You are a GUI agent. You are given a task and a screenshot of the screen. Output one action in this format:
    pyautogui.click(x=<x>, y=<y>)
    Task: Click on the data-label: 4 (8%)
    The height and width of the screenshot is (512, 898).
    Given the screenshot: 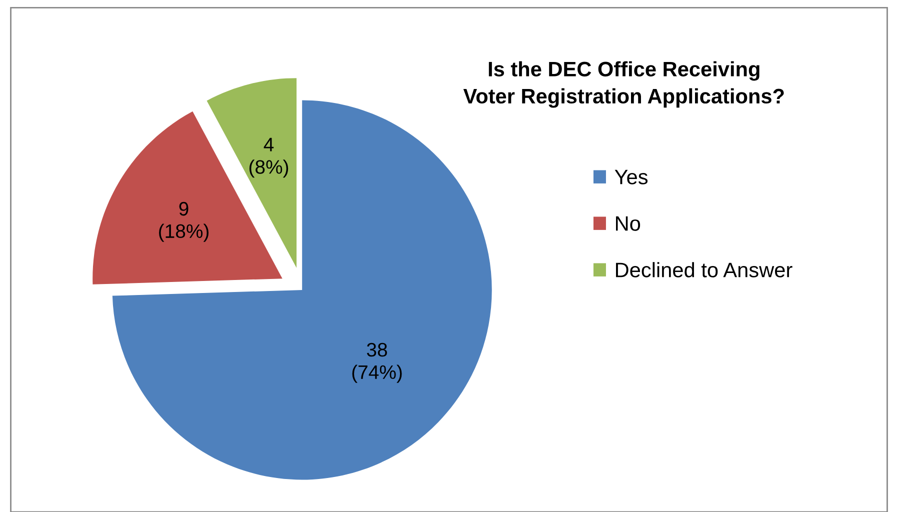 What is the action you would take?
    pyautogui.click(x=268, y=158)
    